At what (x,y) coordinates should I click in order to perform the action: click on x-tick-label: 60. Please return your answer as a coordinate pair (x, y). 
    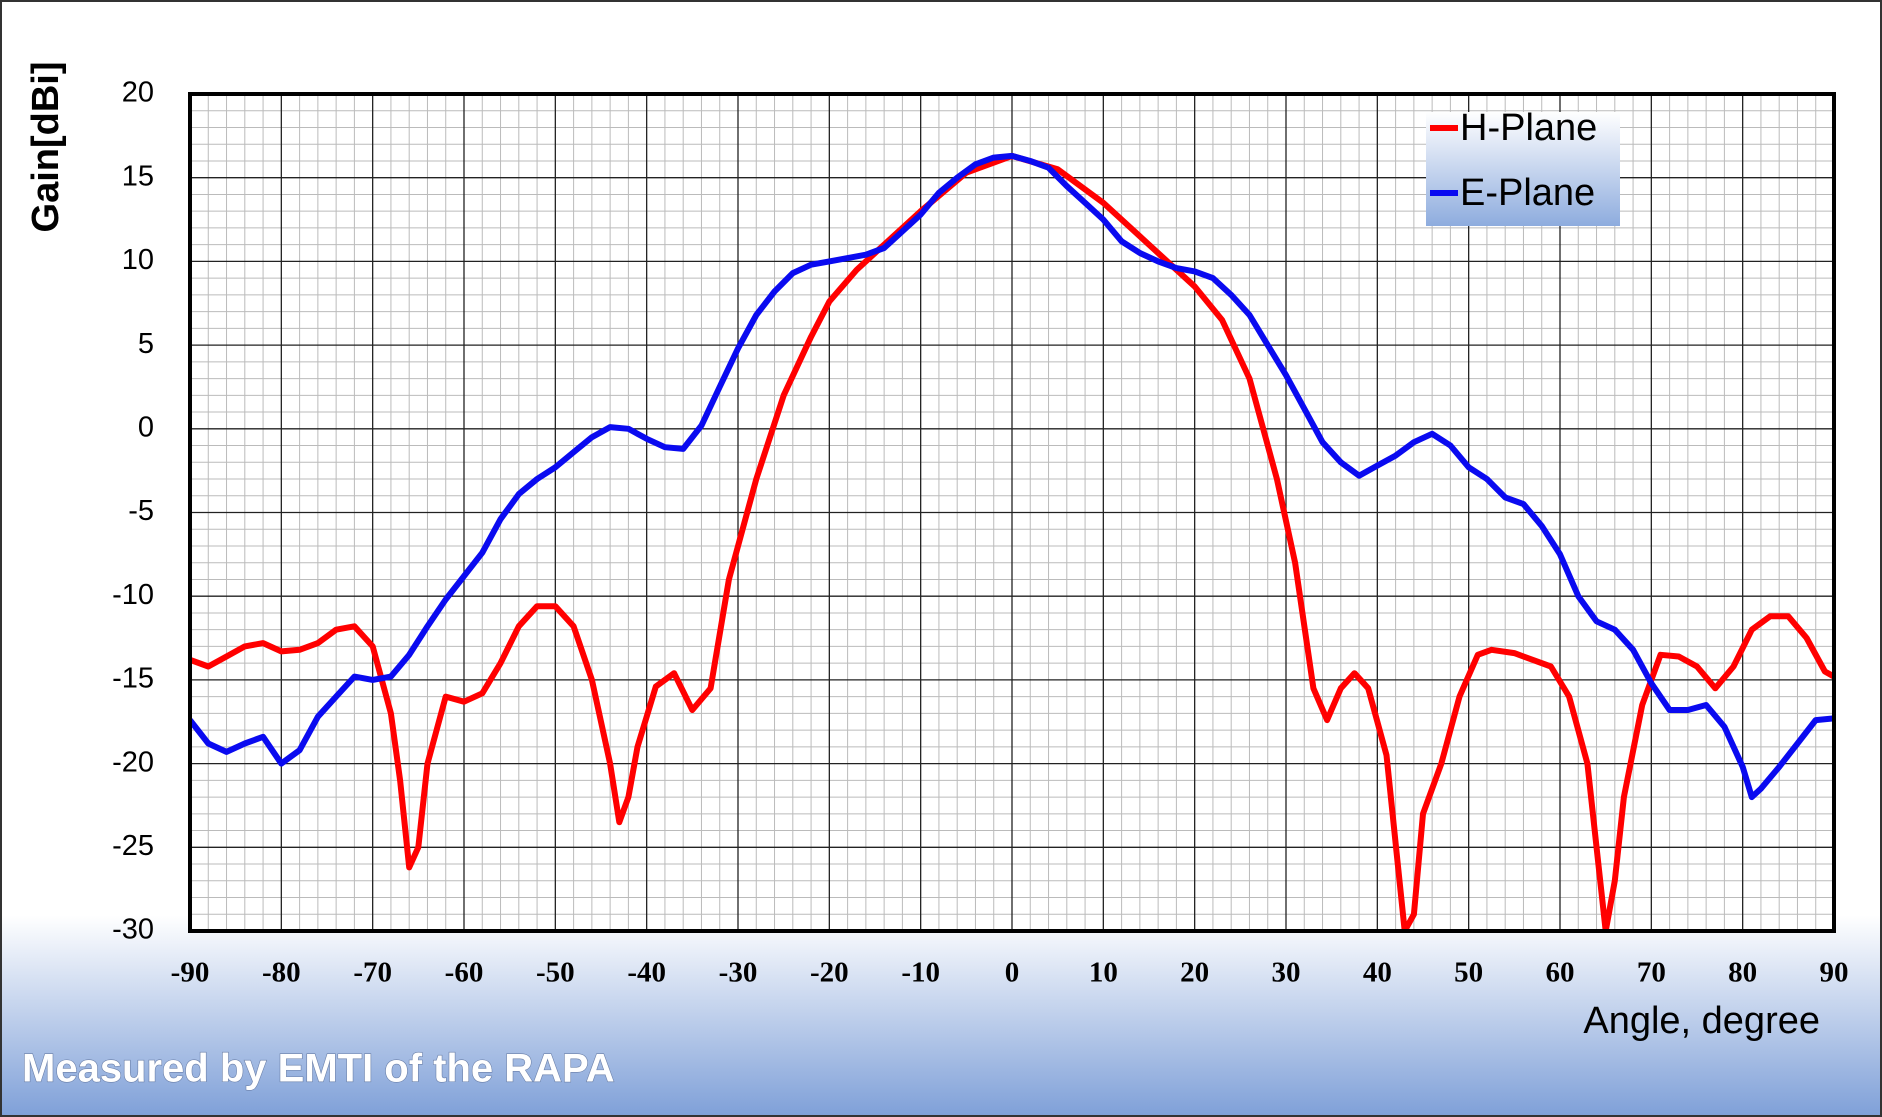
    Looking at the image, I should click on (1560, 973).